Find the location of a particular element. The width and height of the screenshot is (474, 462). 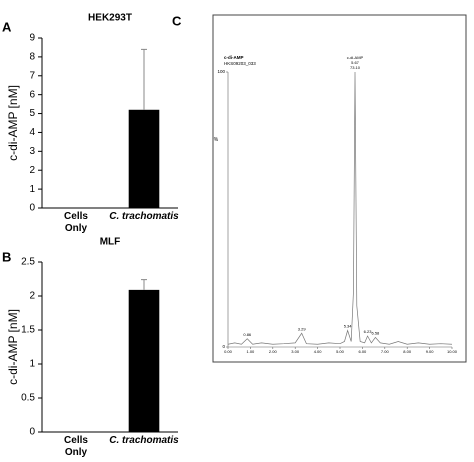

header-text: HKS09203_033 is located at coordinates (240, 63).